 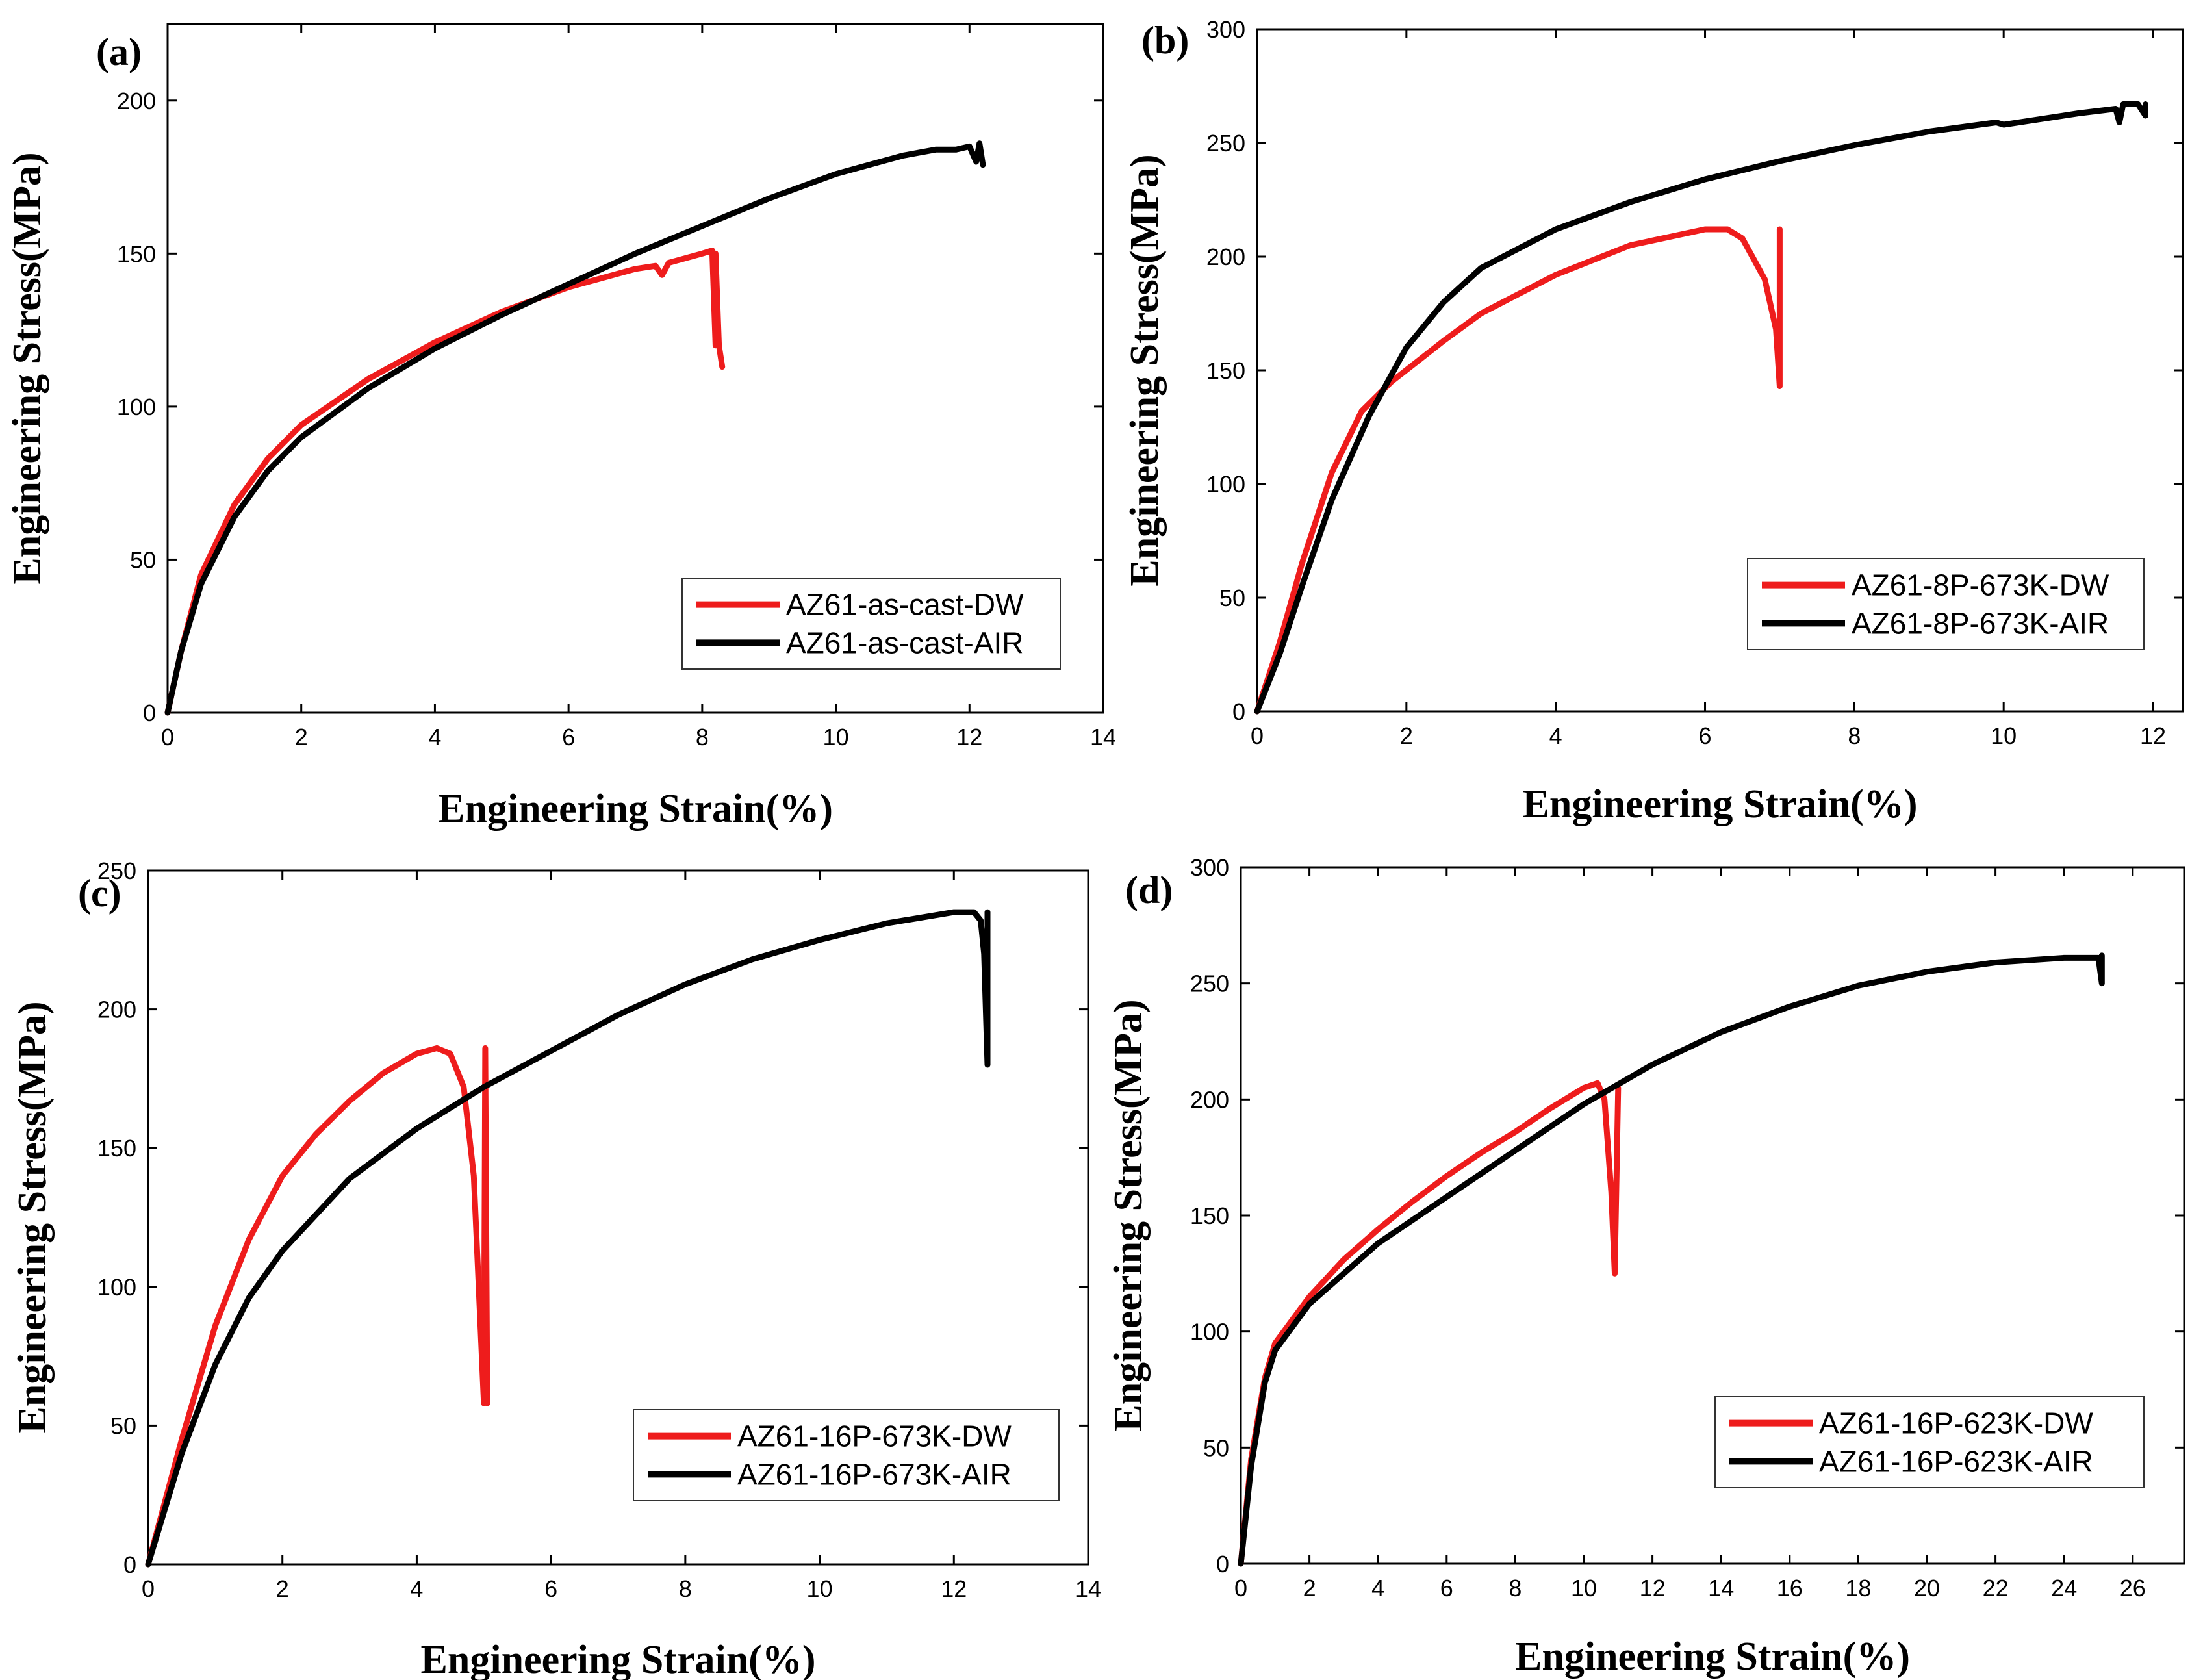 I want to click on x-tick-label: 22, so click(x=1996, y=1588).